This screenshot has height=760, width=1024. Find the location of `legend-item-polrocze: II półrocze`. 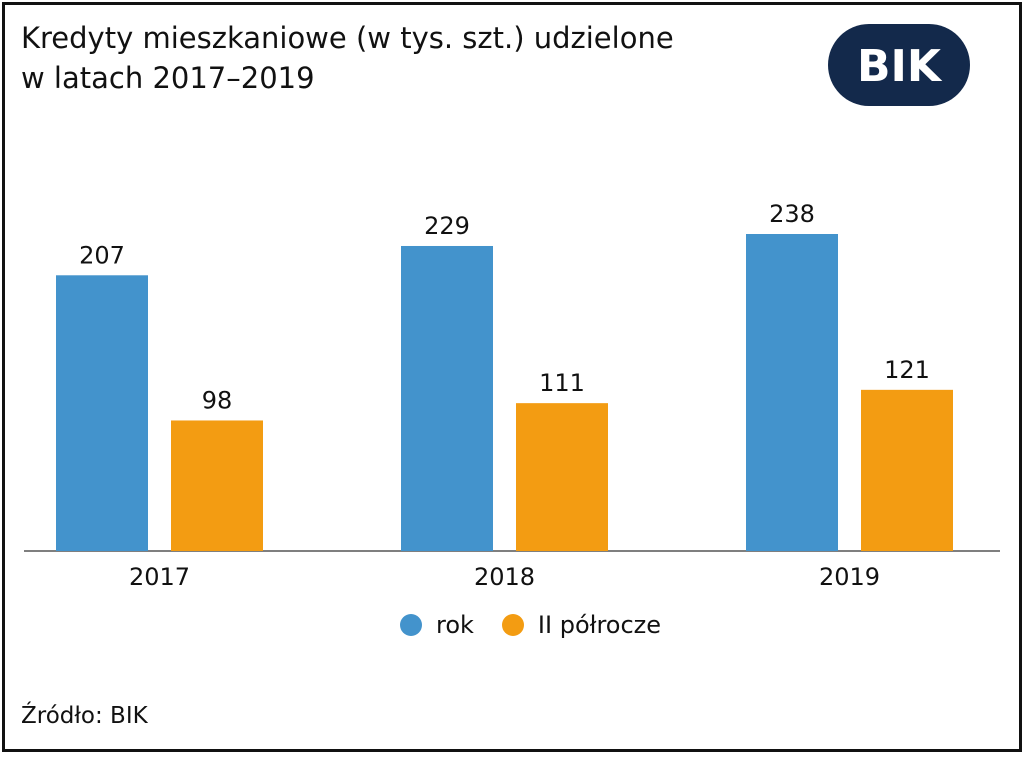

legend-item-polrocze: II półrocze is located at coordinates (581, 625).